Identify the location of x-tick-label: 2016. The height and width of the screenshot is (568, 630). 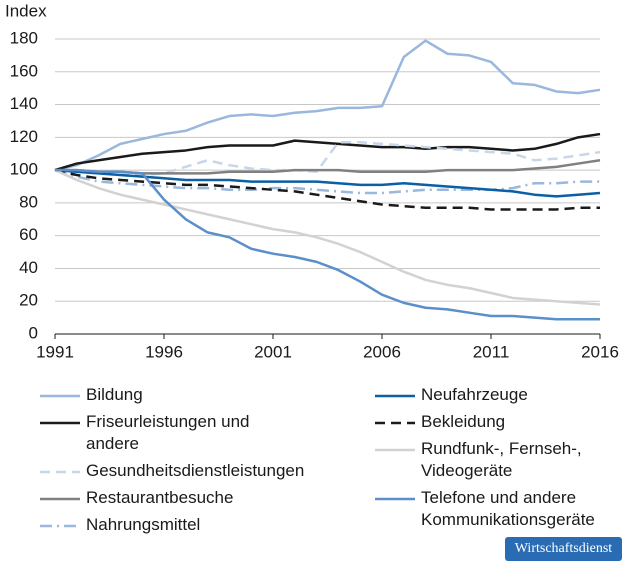
(600, 351).